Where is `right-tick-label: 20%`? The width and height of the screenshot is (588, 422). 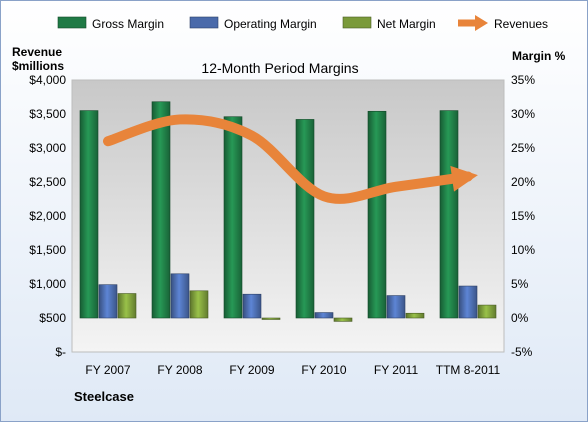
right-tick-label: 20% is located at coordinates (523, 182).